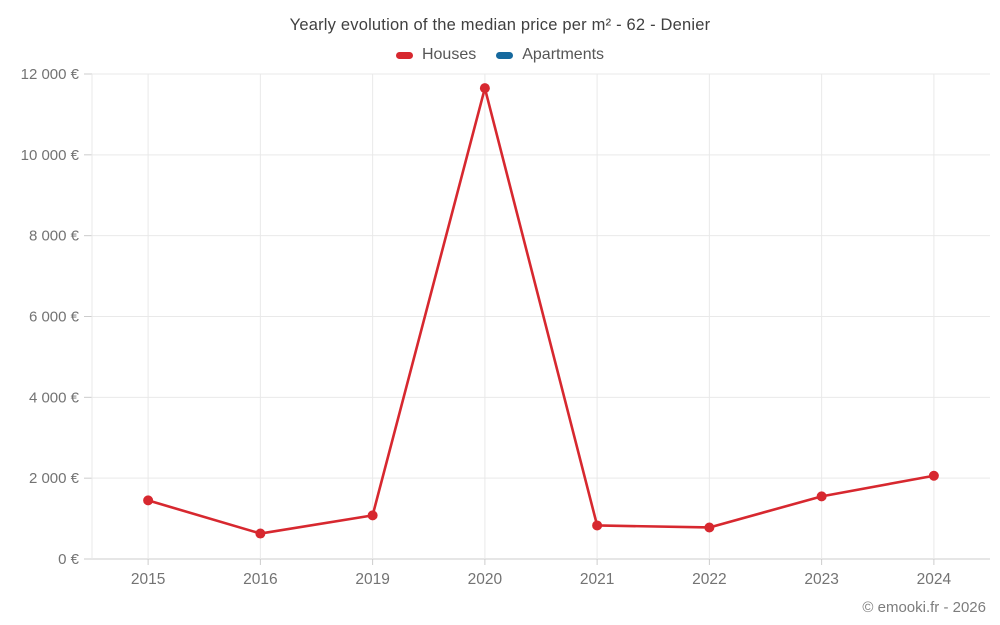 The image size is (1000, 625). Describe the element at coordinates (148, 500) in the screenshot. I see `houses-data-point-2015` at that location.